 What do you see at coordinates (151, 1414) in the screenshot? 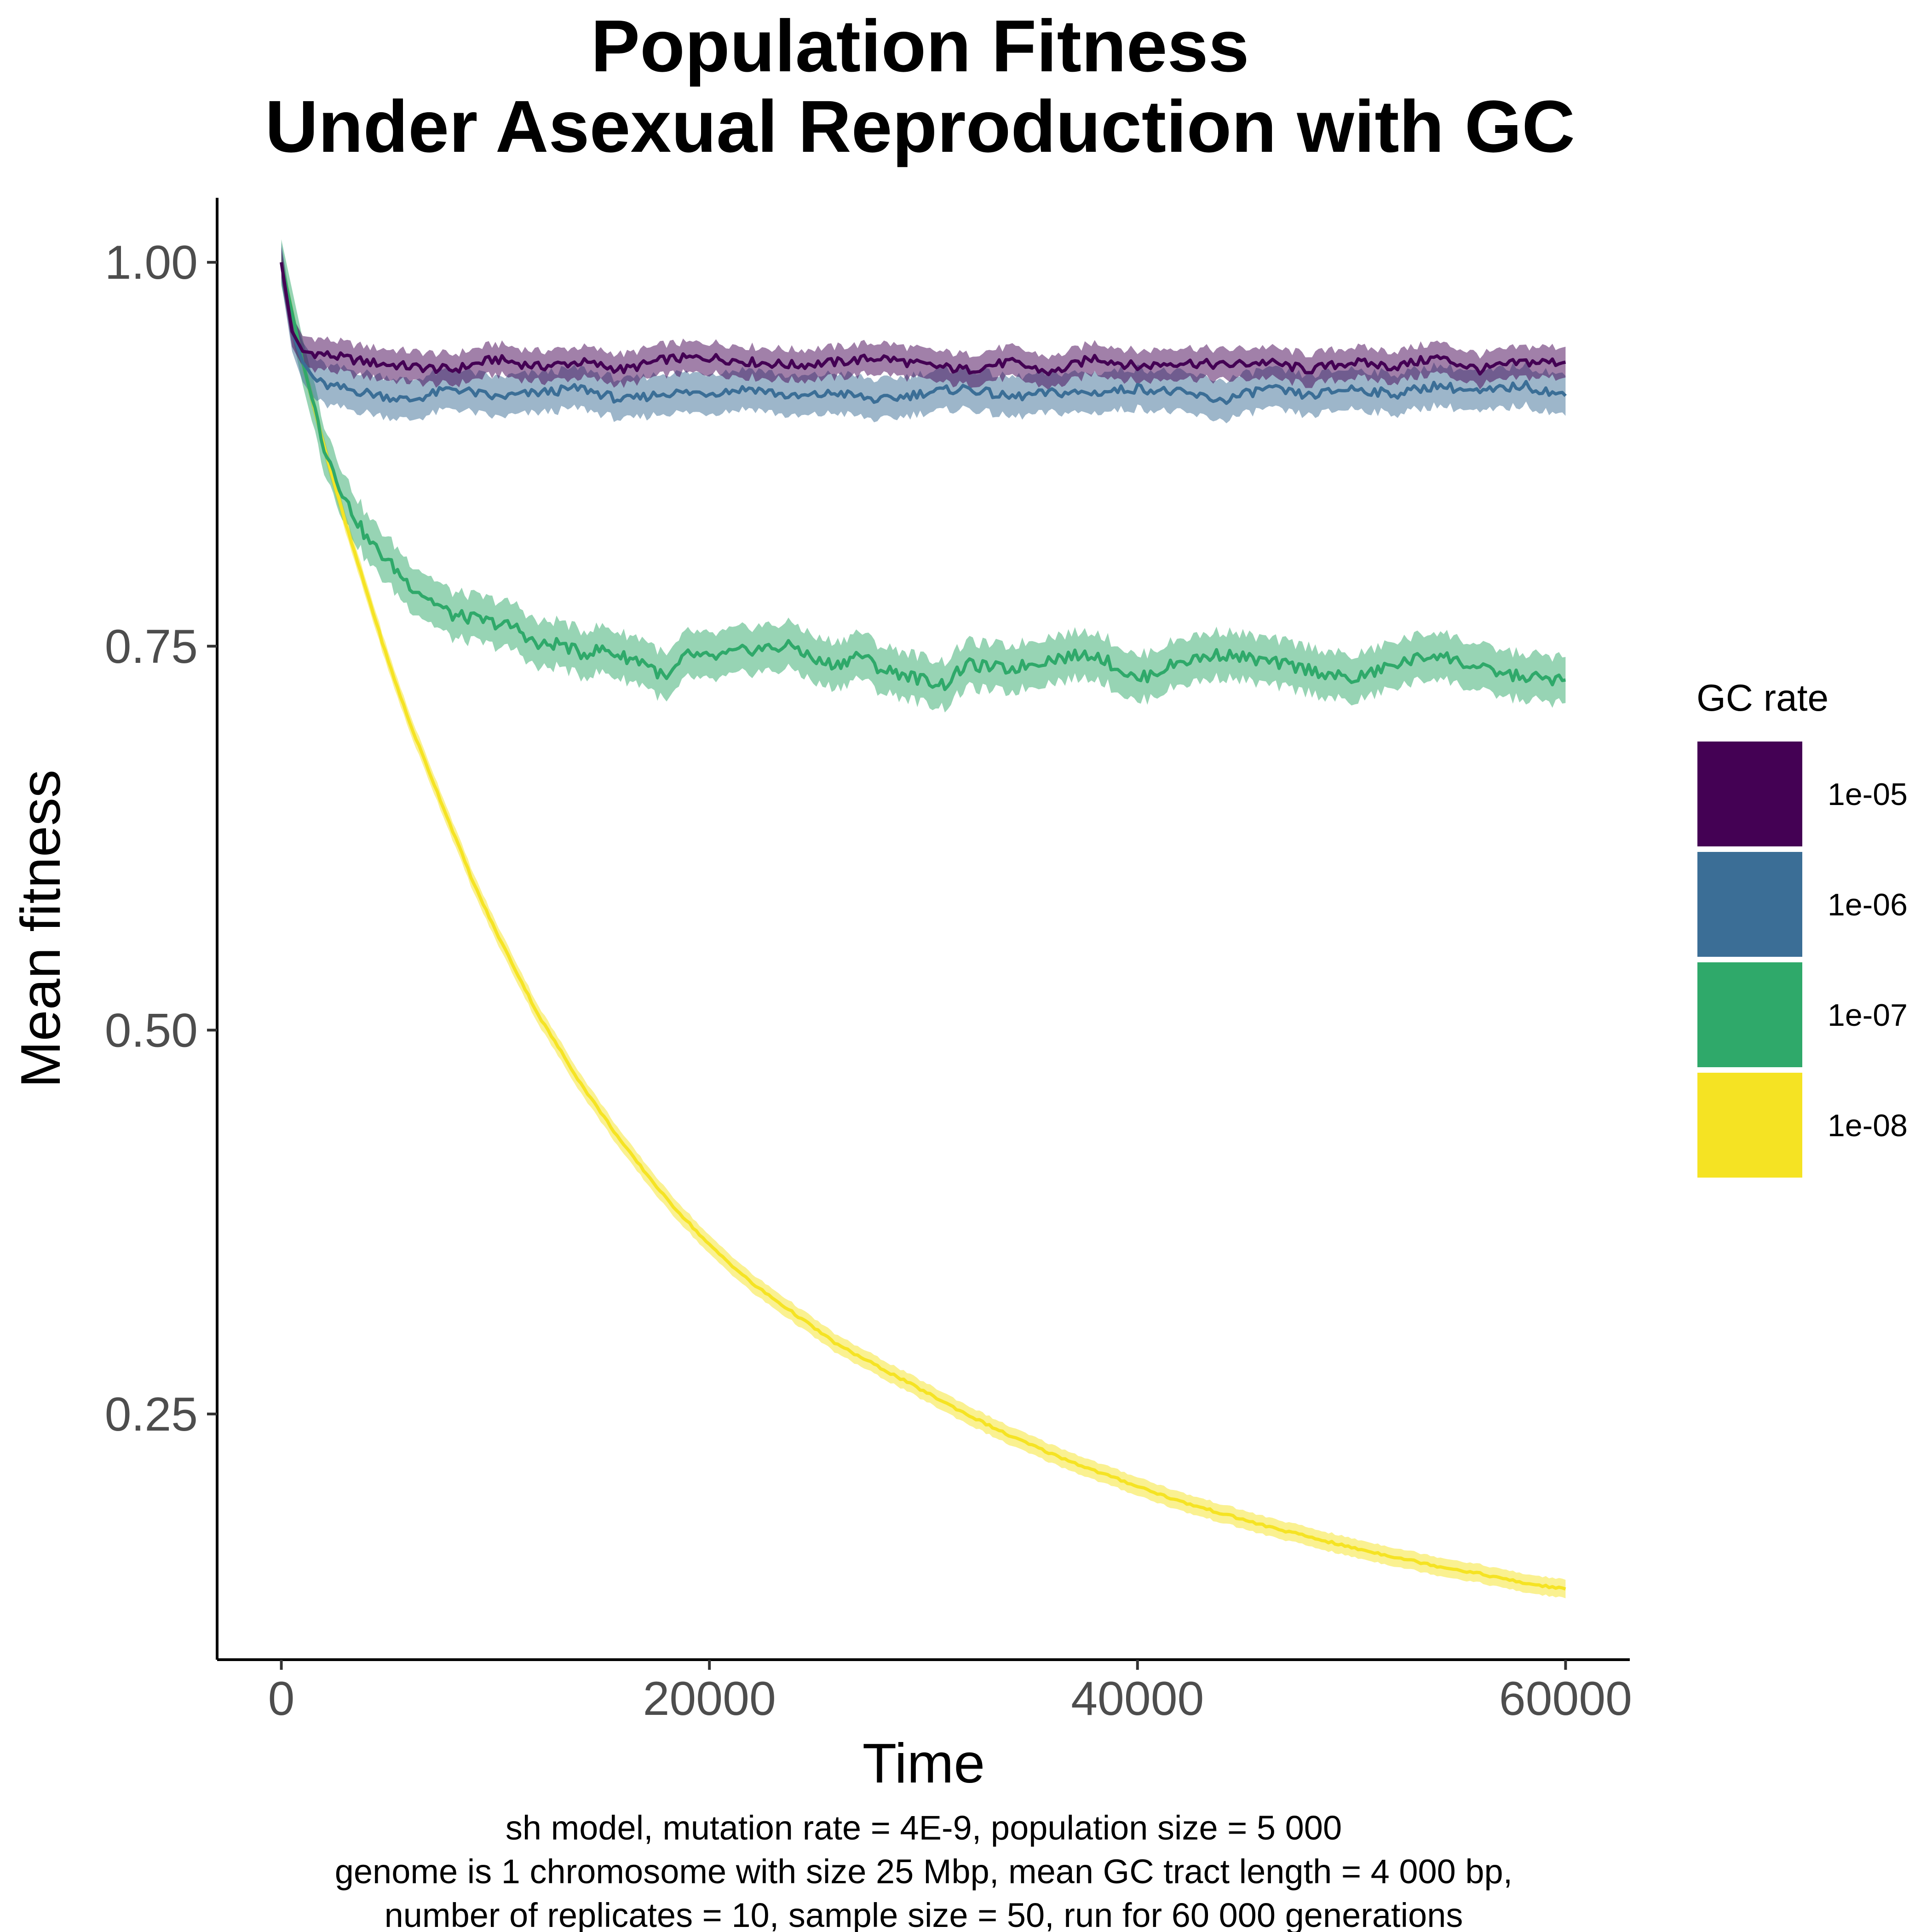
I see `y-tick-label: 0.25` at bounding box center [151, 1414].